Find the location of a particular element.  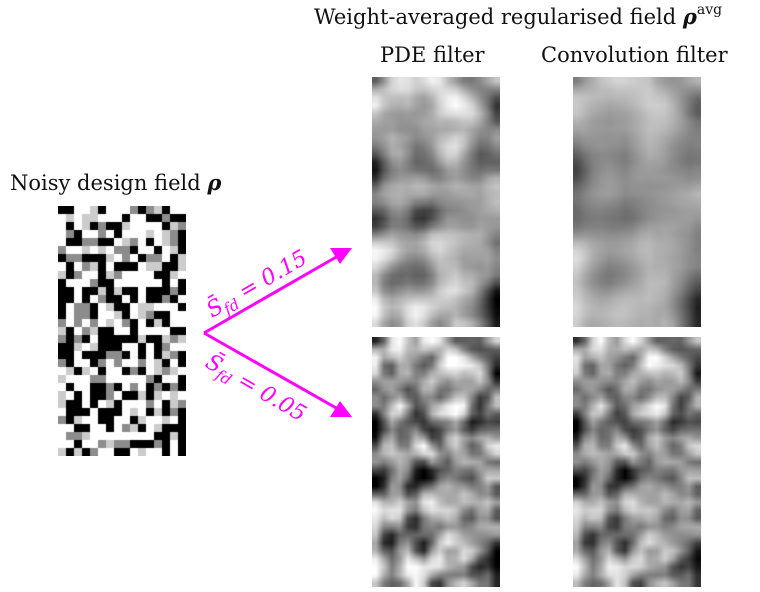

lower-arrow-label-value: = 0.05 is located at coordinates (268, 396).